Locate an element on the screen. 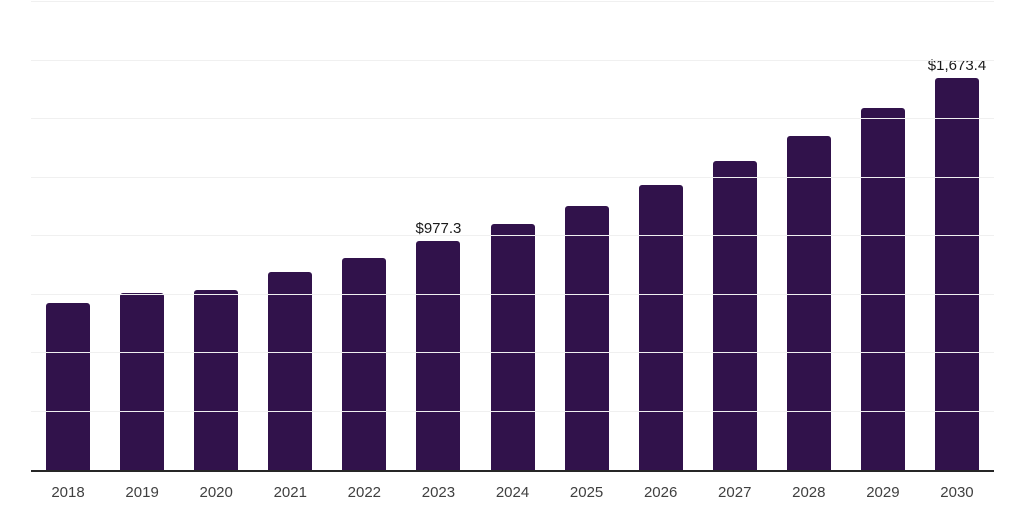  x-tick-label: 2019 is located at coordinates (142, 492).